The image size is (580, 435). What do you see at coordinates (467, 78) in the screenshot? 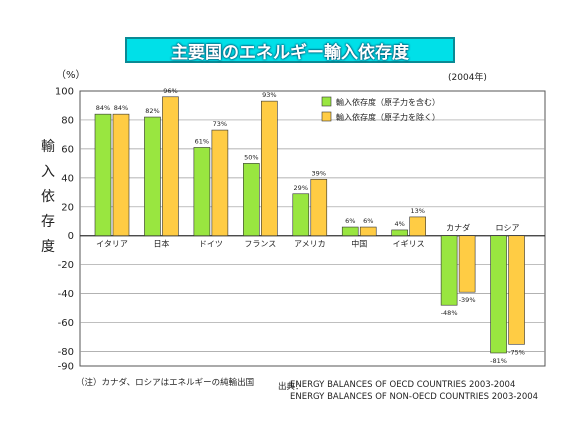
I see `year-label: (2004年)` at bounding box center [467, 78].